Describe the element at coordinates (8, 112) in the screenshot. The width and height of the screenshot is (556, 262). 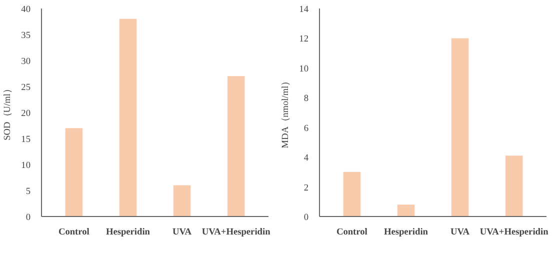
I see `y-axis-title: SOD（U/ml）` at that location.